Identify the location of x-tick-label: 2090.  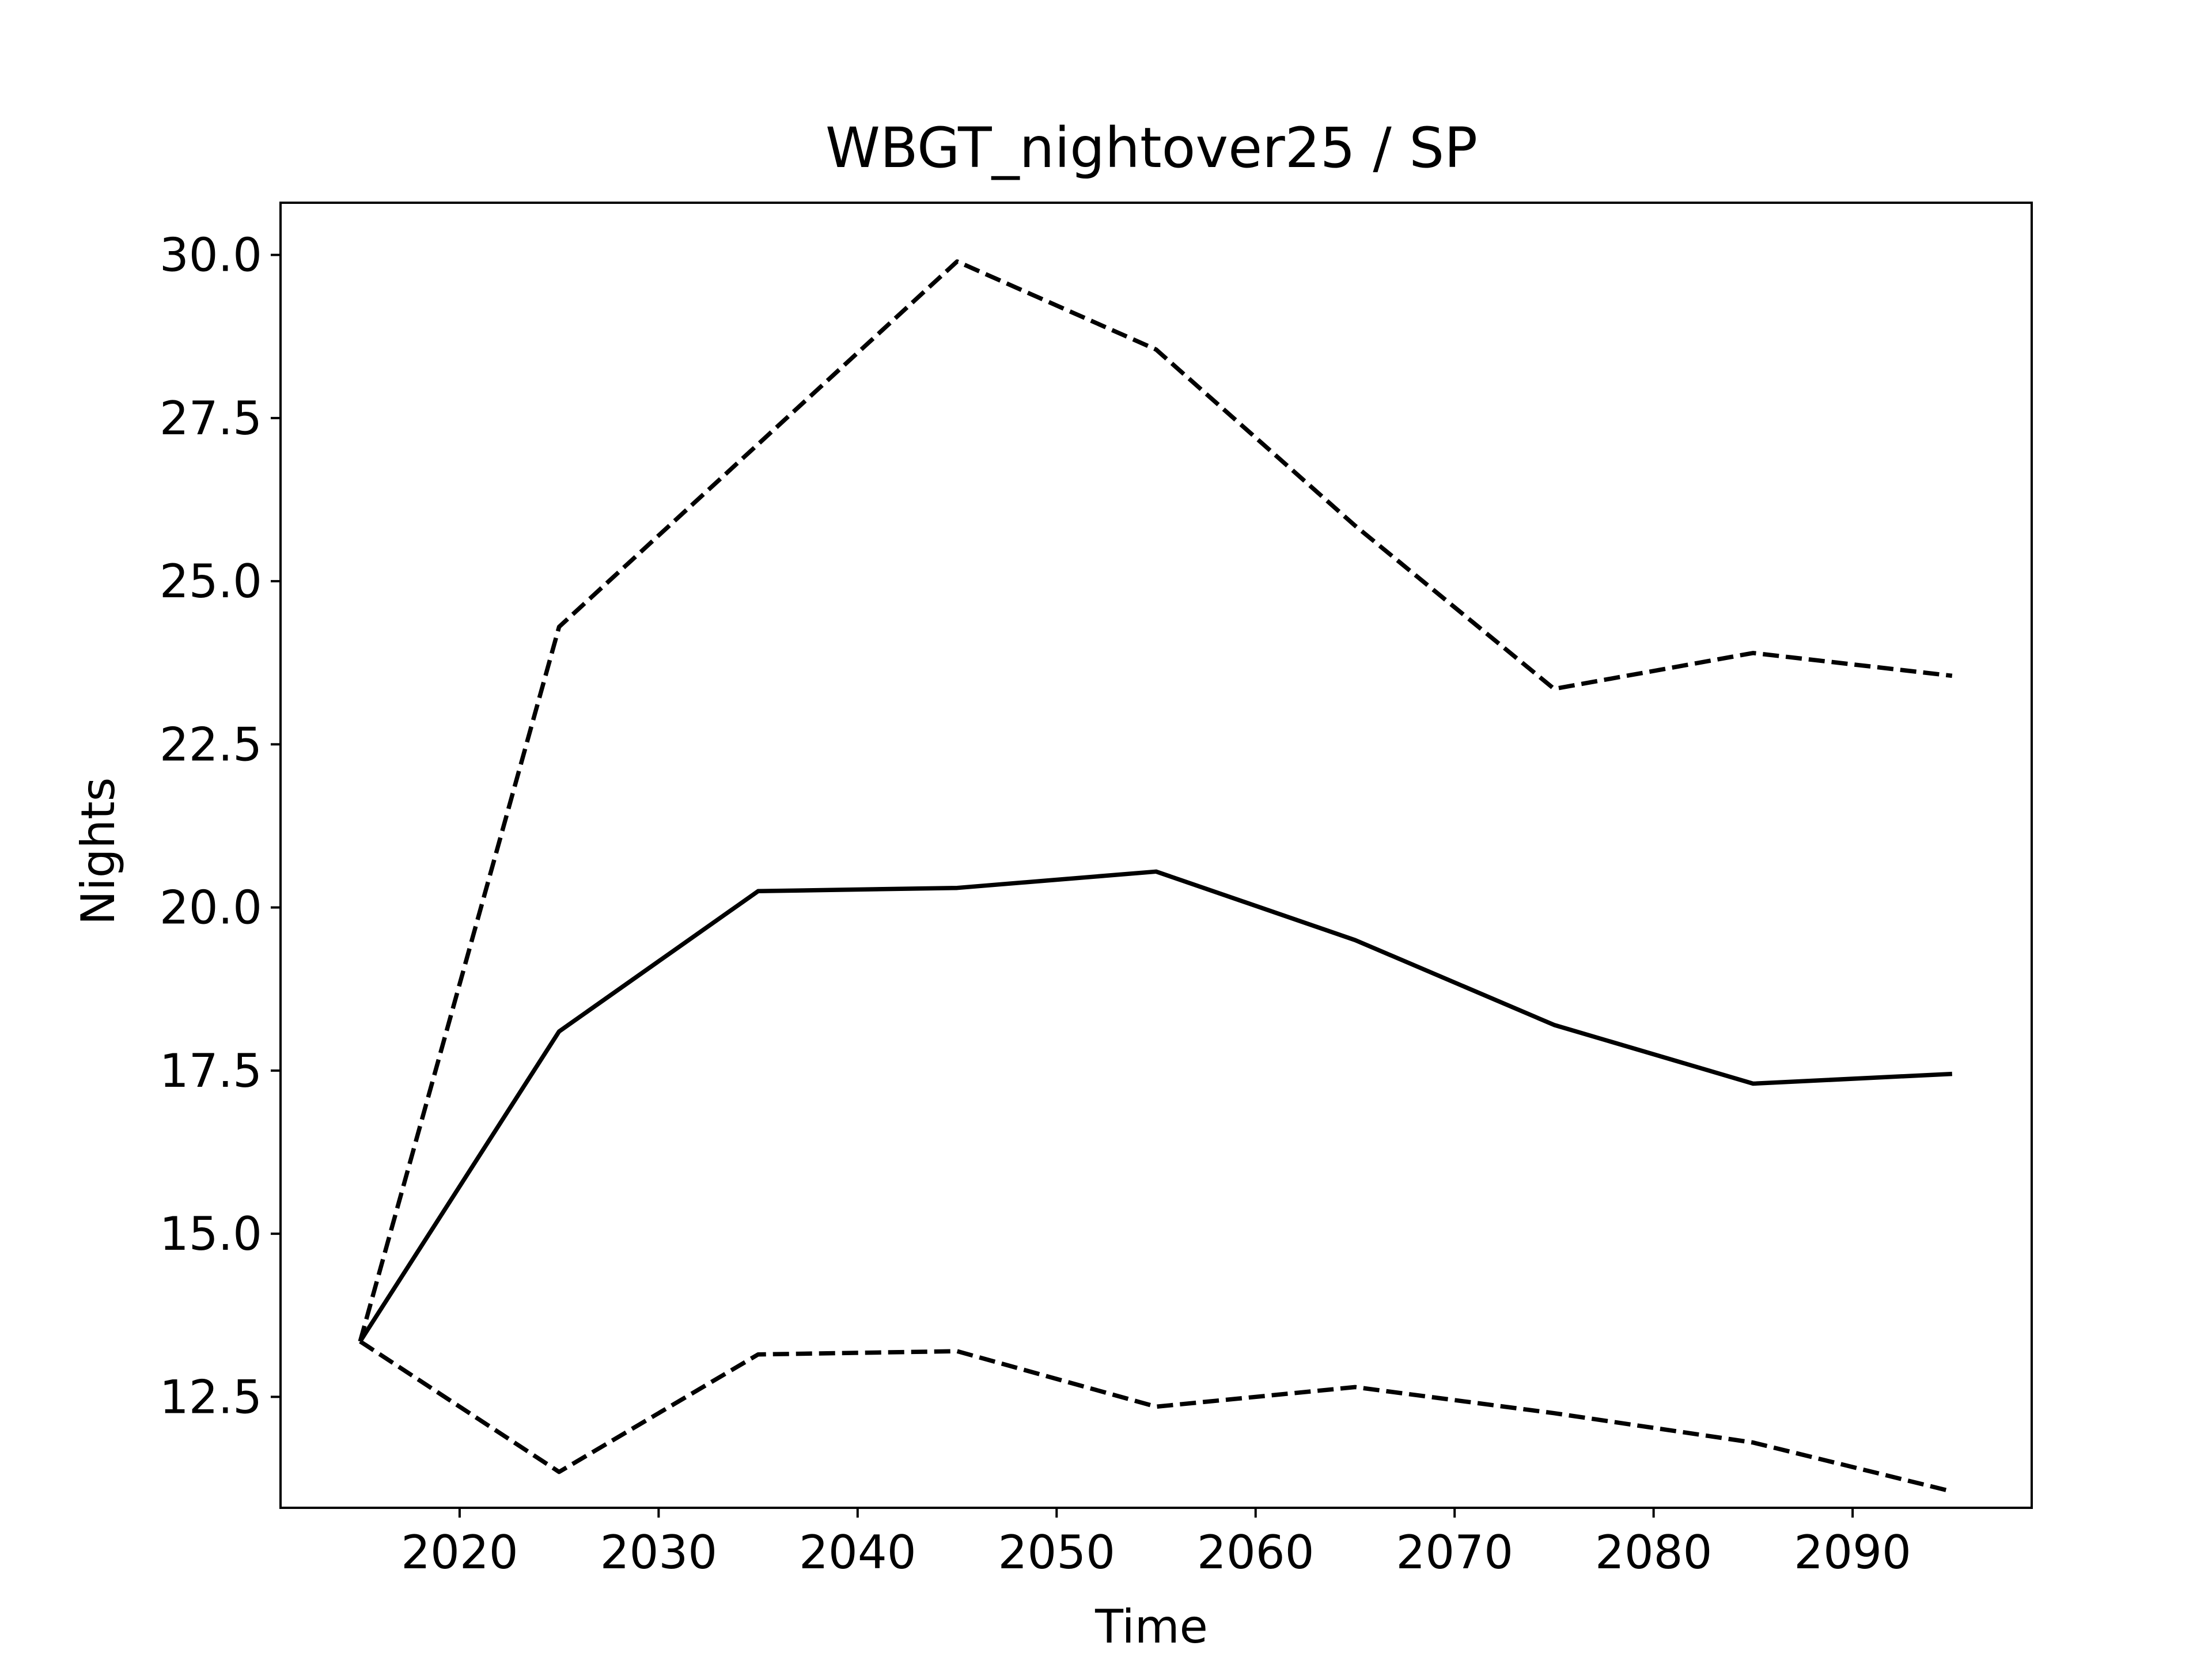
(1852, 1552).